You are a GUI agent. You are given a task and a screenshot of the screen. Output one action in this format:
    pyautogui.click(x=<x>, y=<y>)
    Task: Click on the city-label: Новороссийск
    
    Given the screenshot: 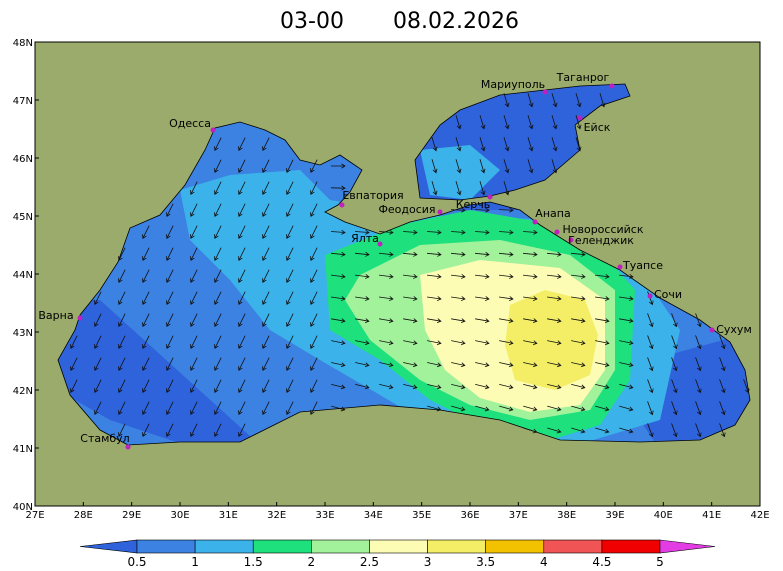 What is the action you would take?
    pyautogui.click(x=602, y=229)
    